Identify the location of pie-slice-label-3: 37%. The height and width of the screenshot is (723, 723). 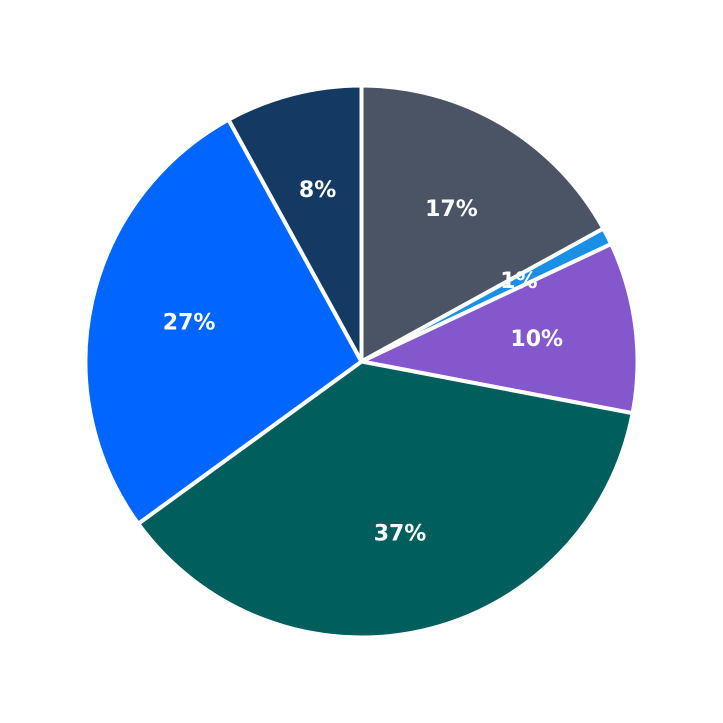
(400, 533).